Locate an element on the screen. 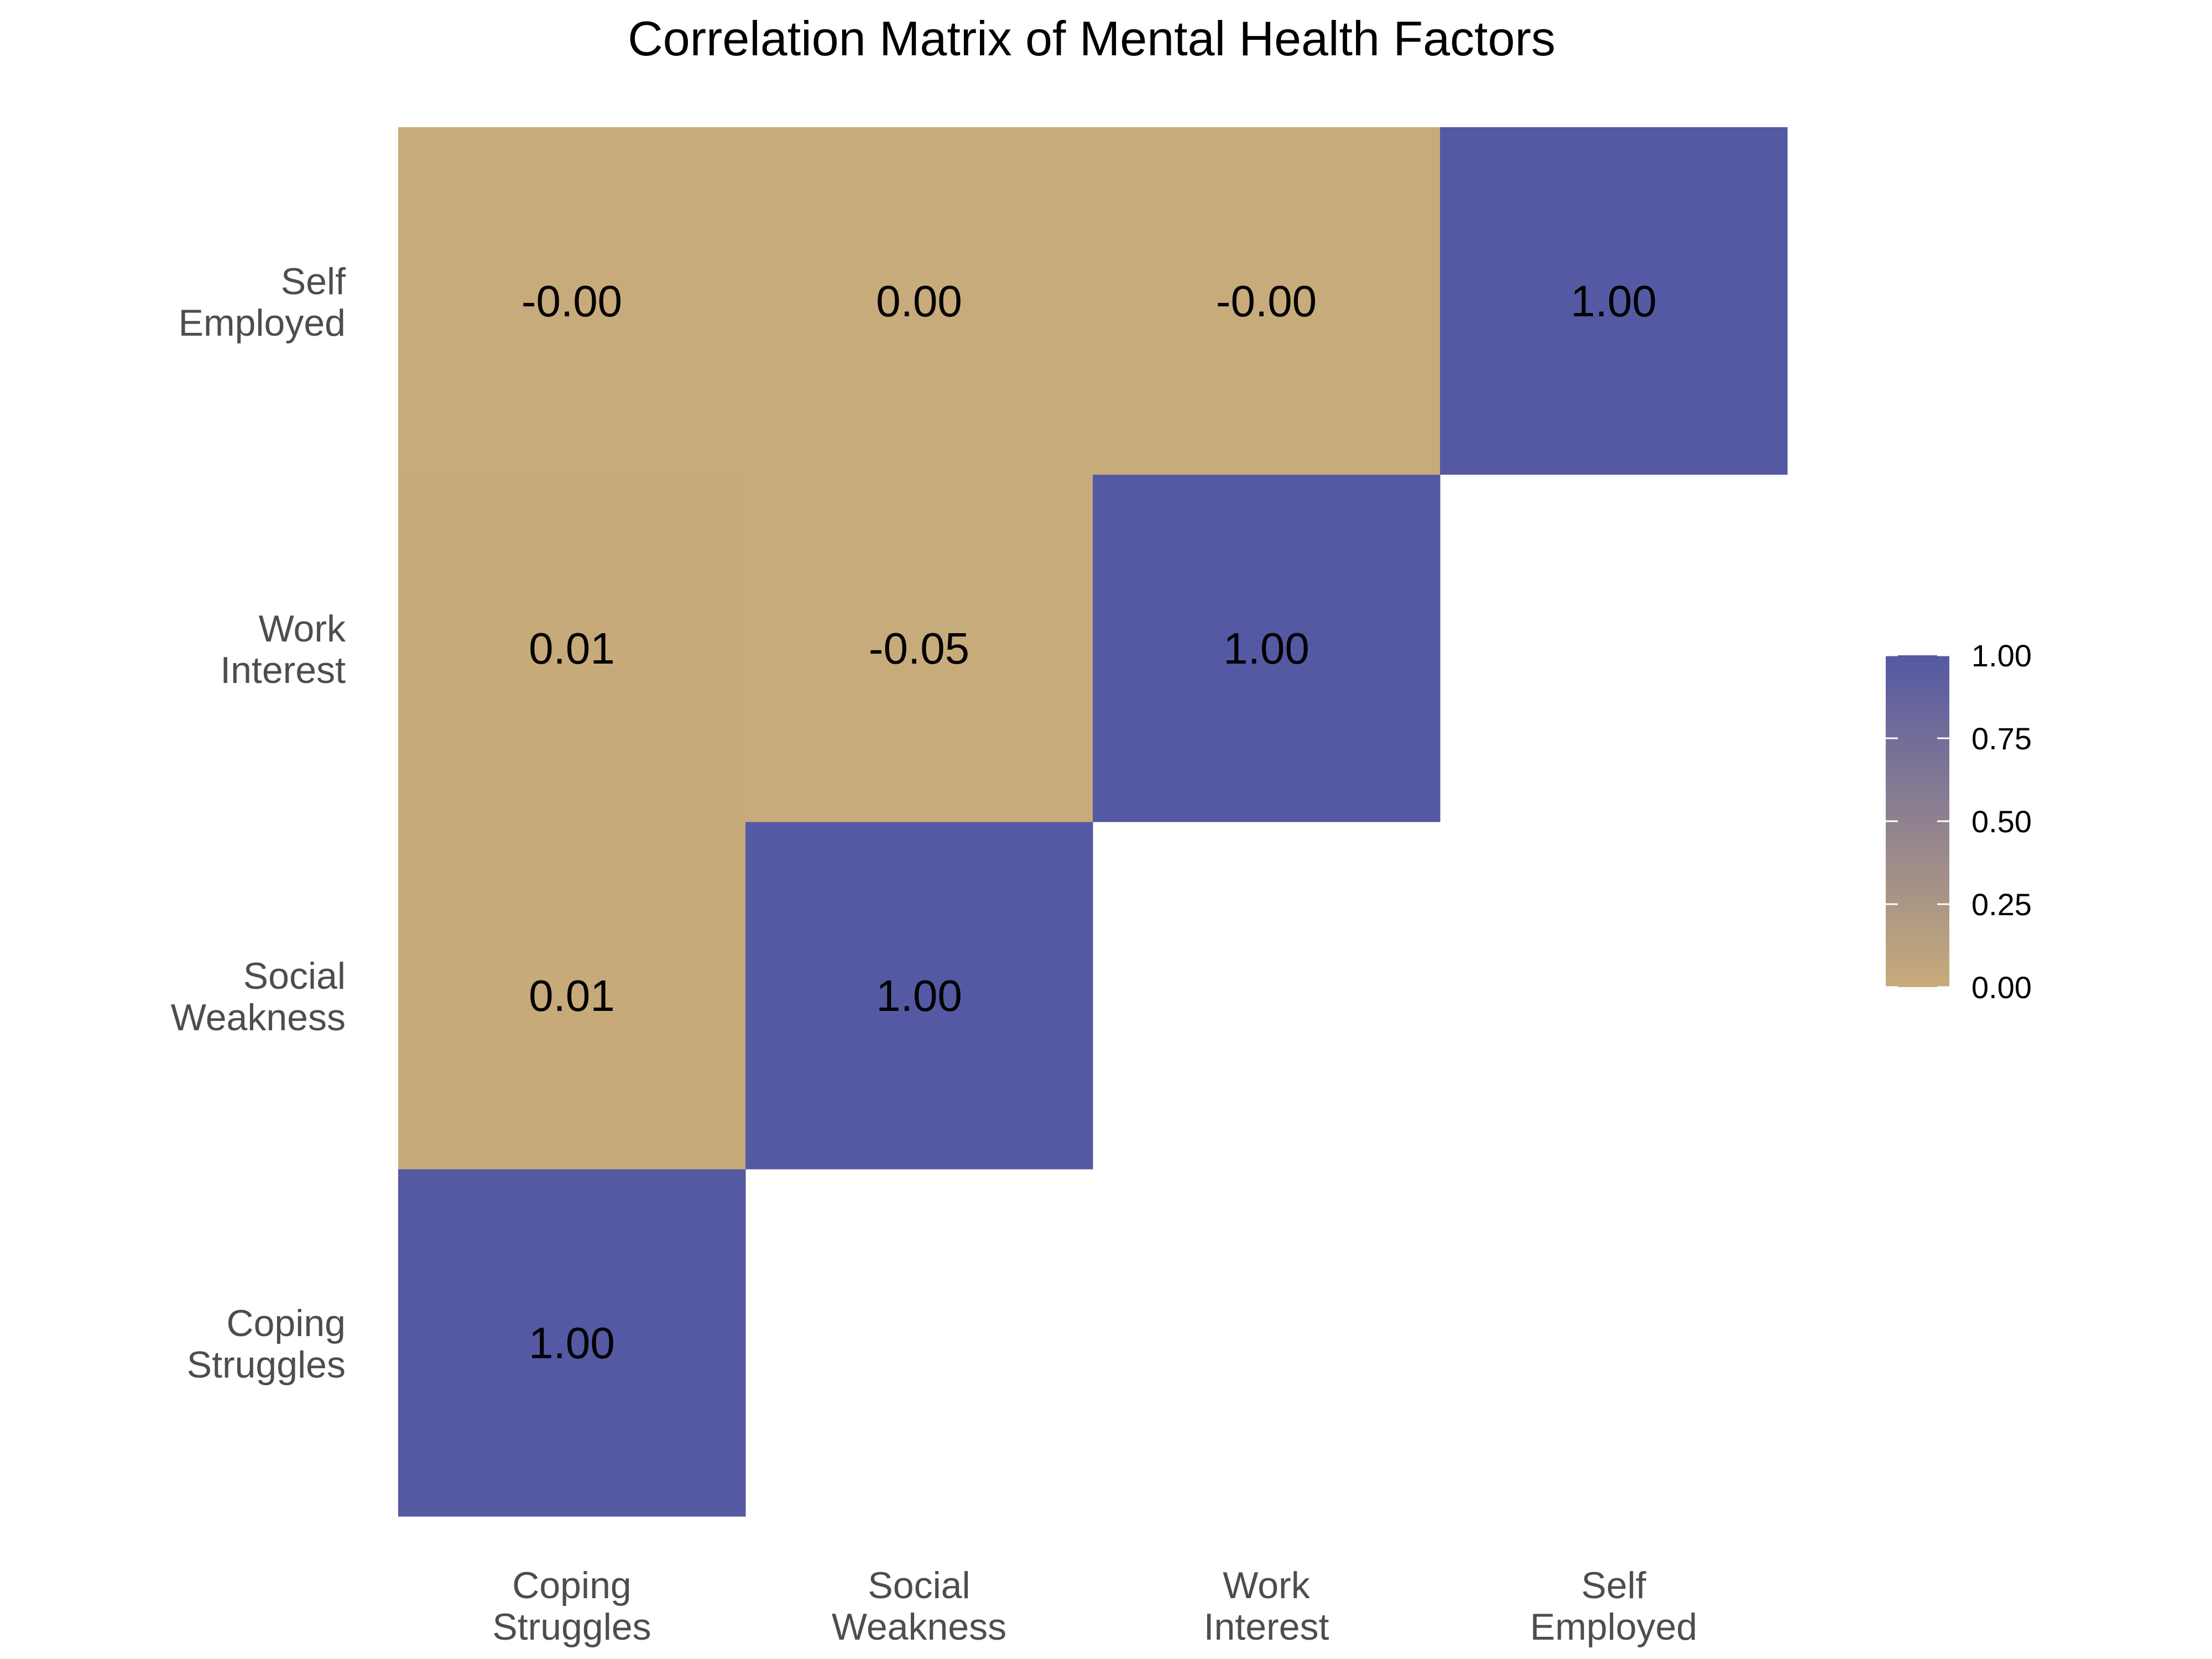  cell-value-label: -0.05 is located at coordinates (919, 649).